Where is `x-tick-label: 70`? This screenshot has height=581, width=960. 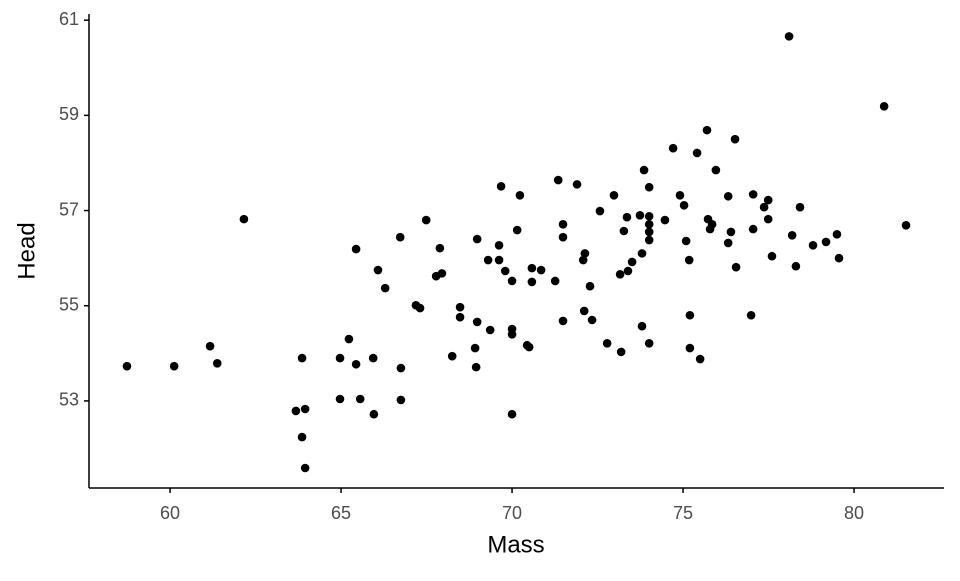 x-tick-label: 70 is located at coordinates (512, 513).